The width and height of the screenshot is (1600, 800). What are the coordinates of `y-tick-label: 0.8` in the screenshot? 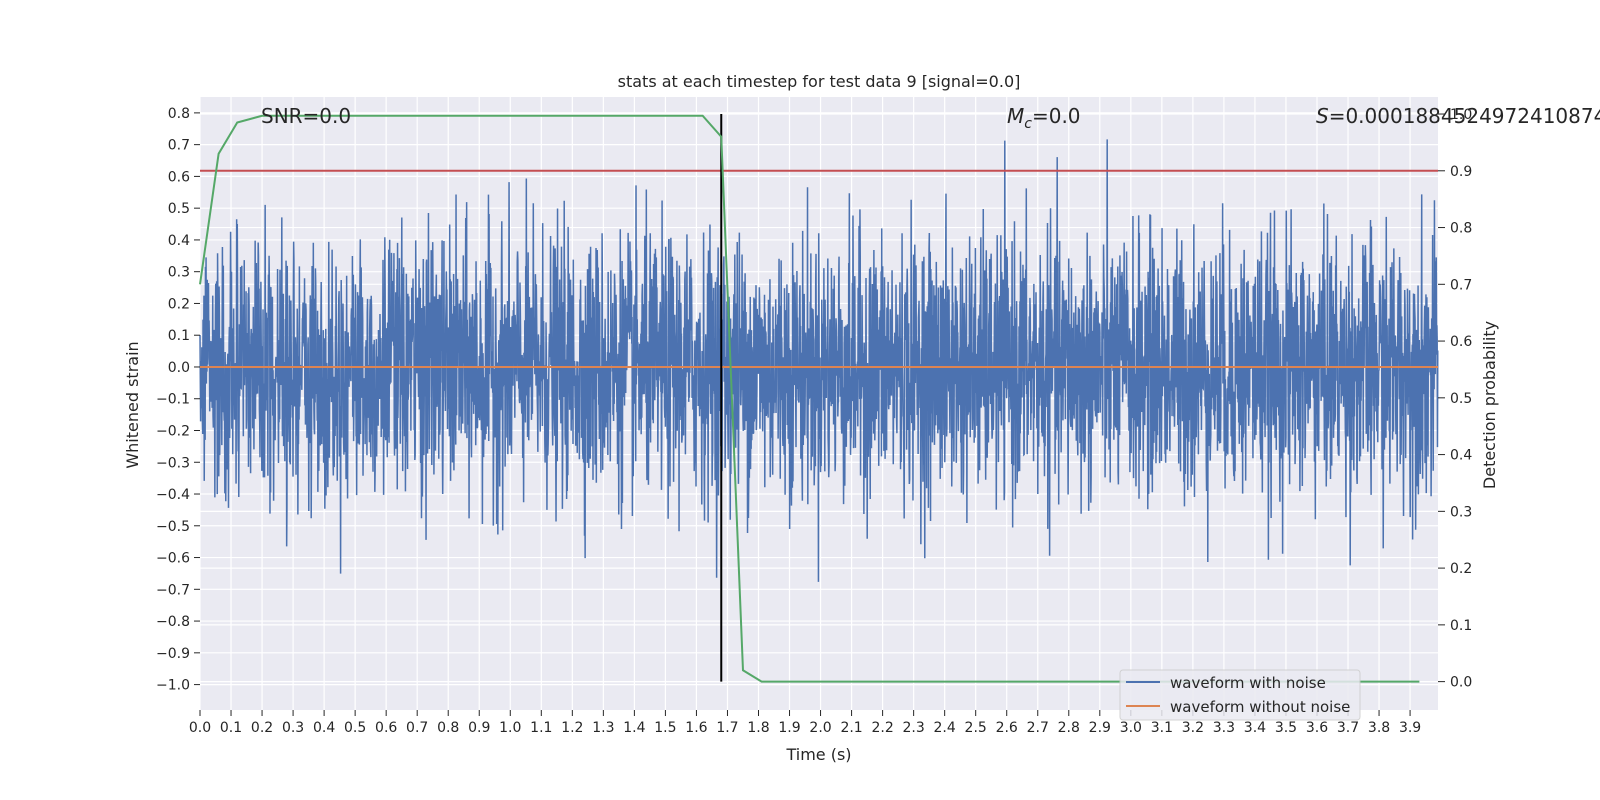 It's located at (179, 114).